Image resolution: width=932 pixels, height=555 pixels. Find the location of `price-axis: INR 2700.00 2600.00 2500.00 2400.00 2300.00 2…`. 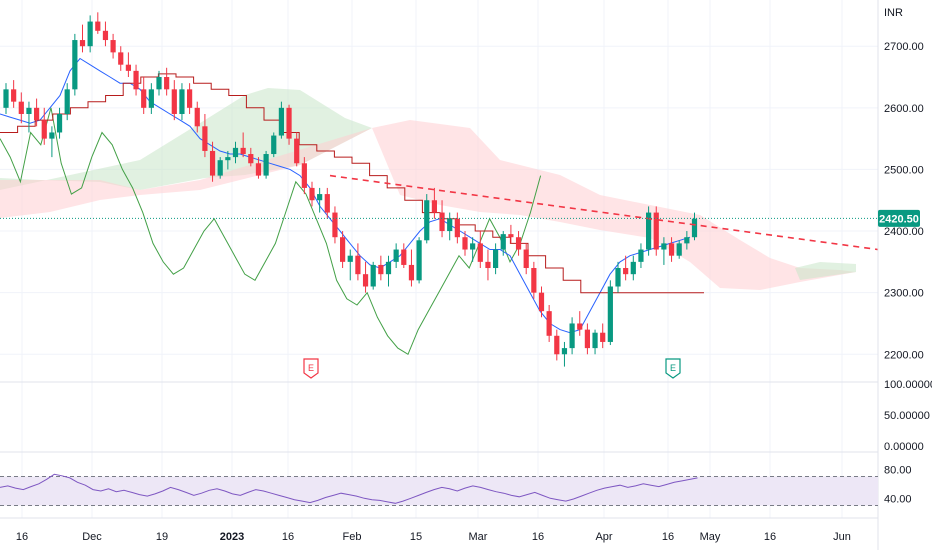

price-axis: INR 2700.00 2600.00 2500.00 2400.00 2300.00 2… is located at coordinates (904, 184).